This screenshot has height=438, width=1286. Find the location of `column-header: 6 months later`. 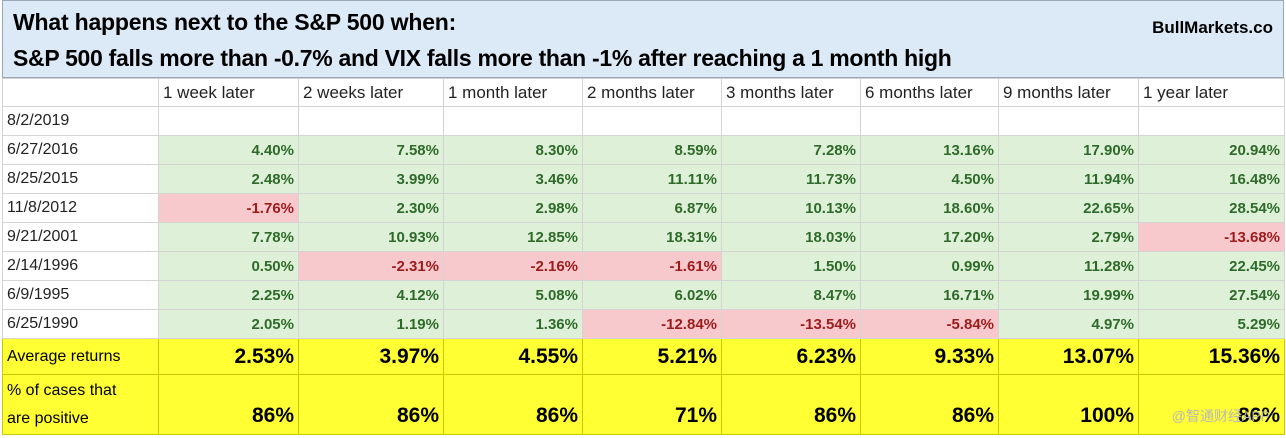

column-header: 6 months later is located at coordinates (929, 92).